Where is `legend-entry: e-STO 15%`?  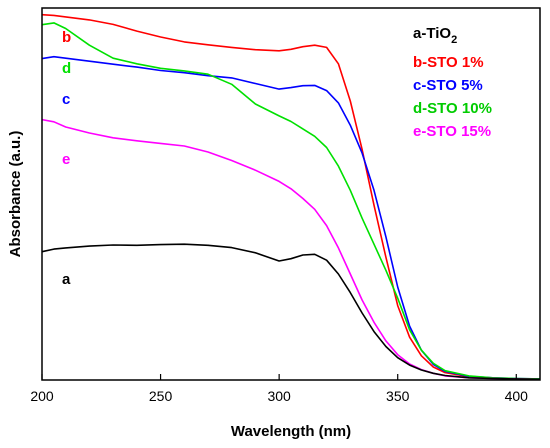 legend-entry: e-STO 15% is located at coordinates (452, 131).